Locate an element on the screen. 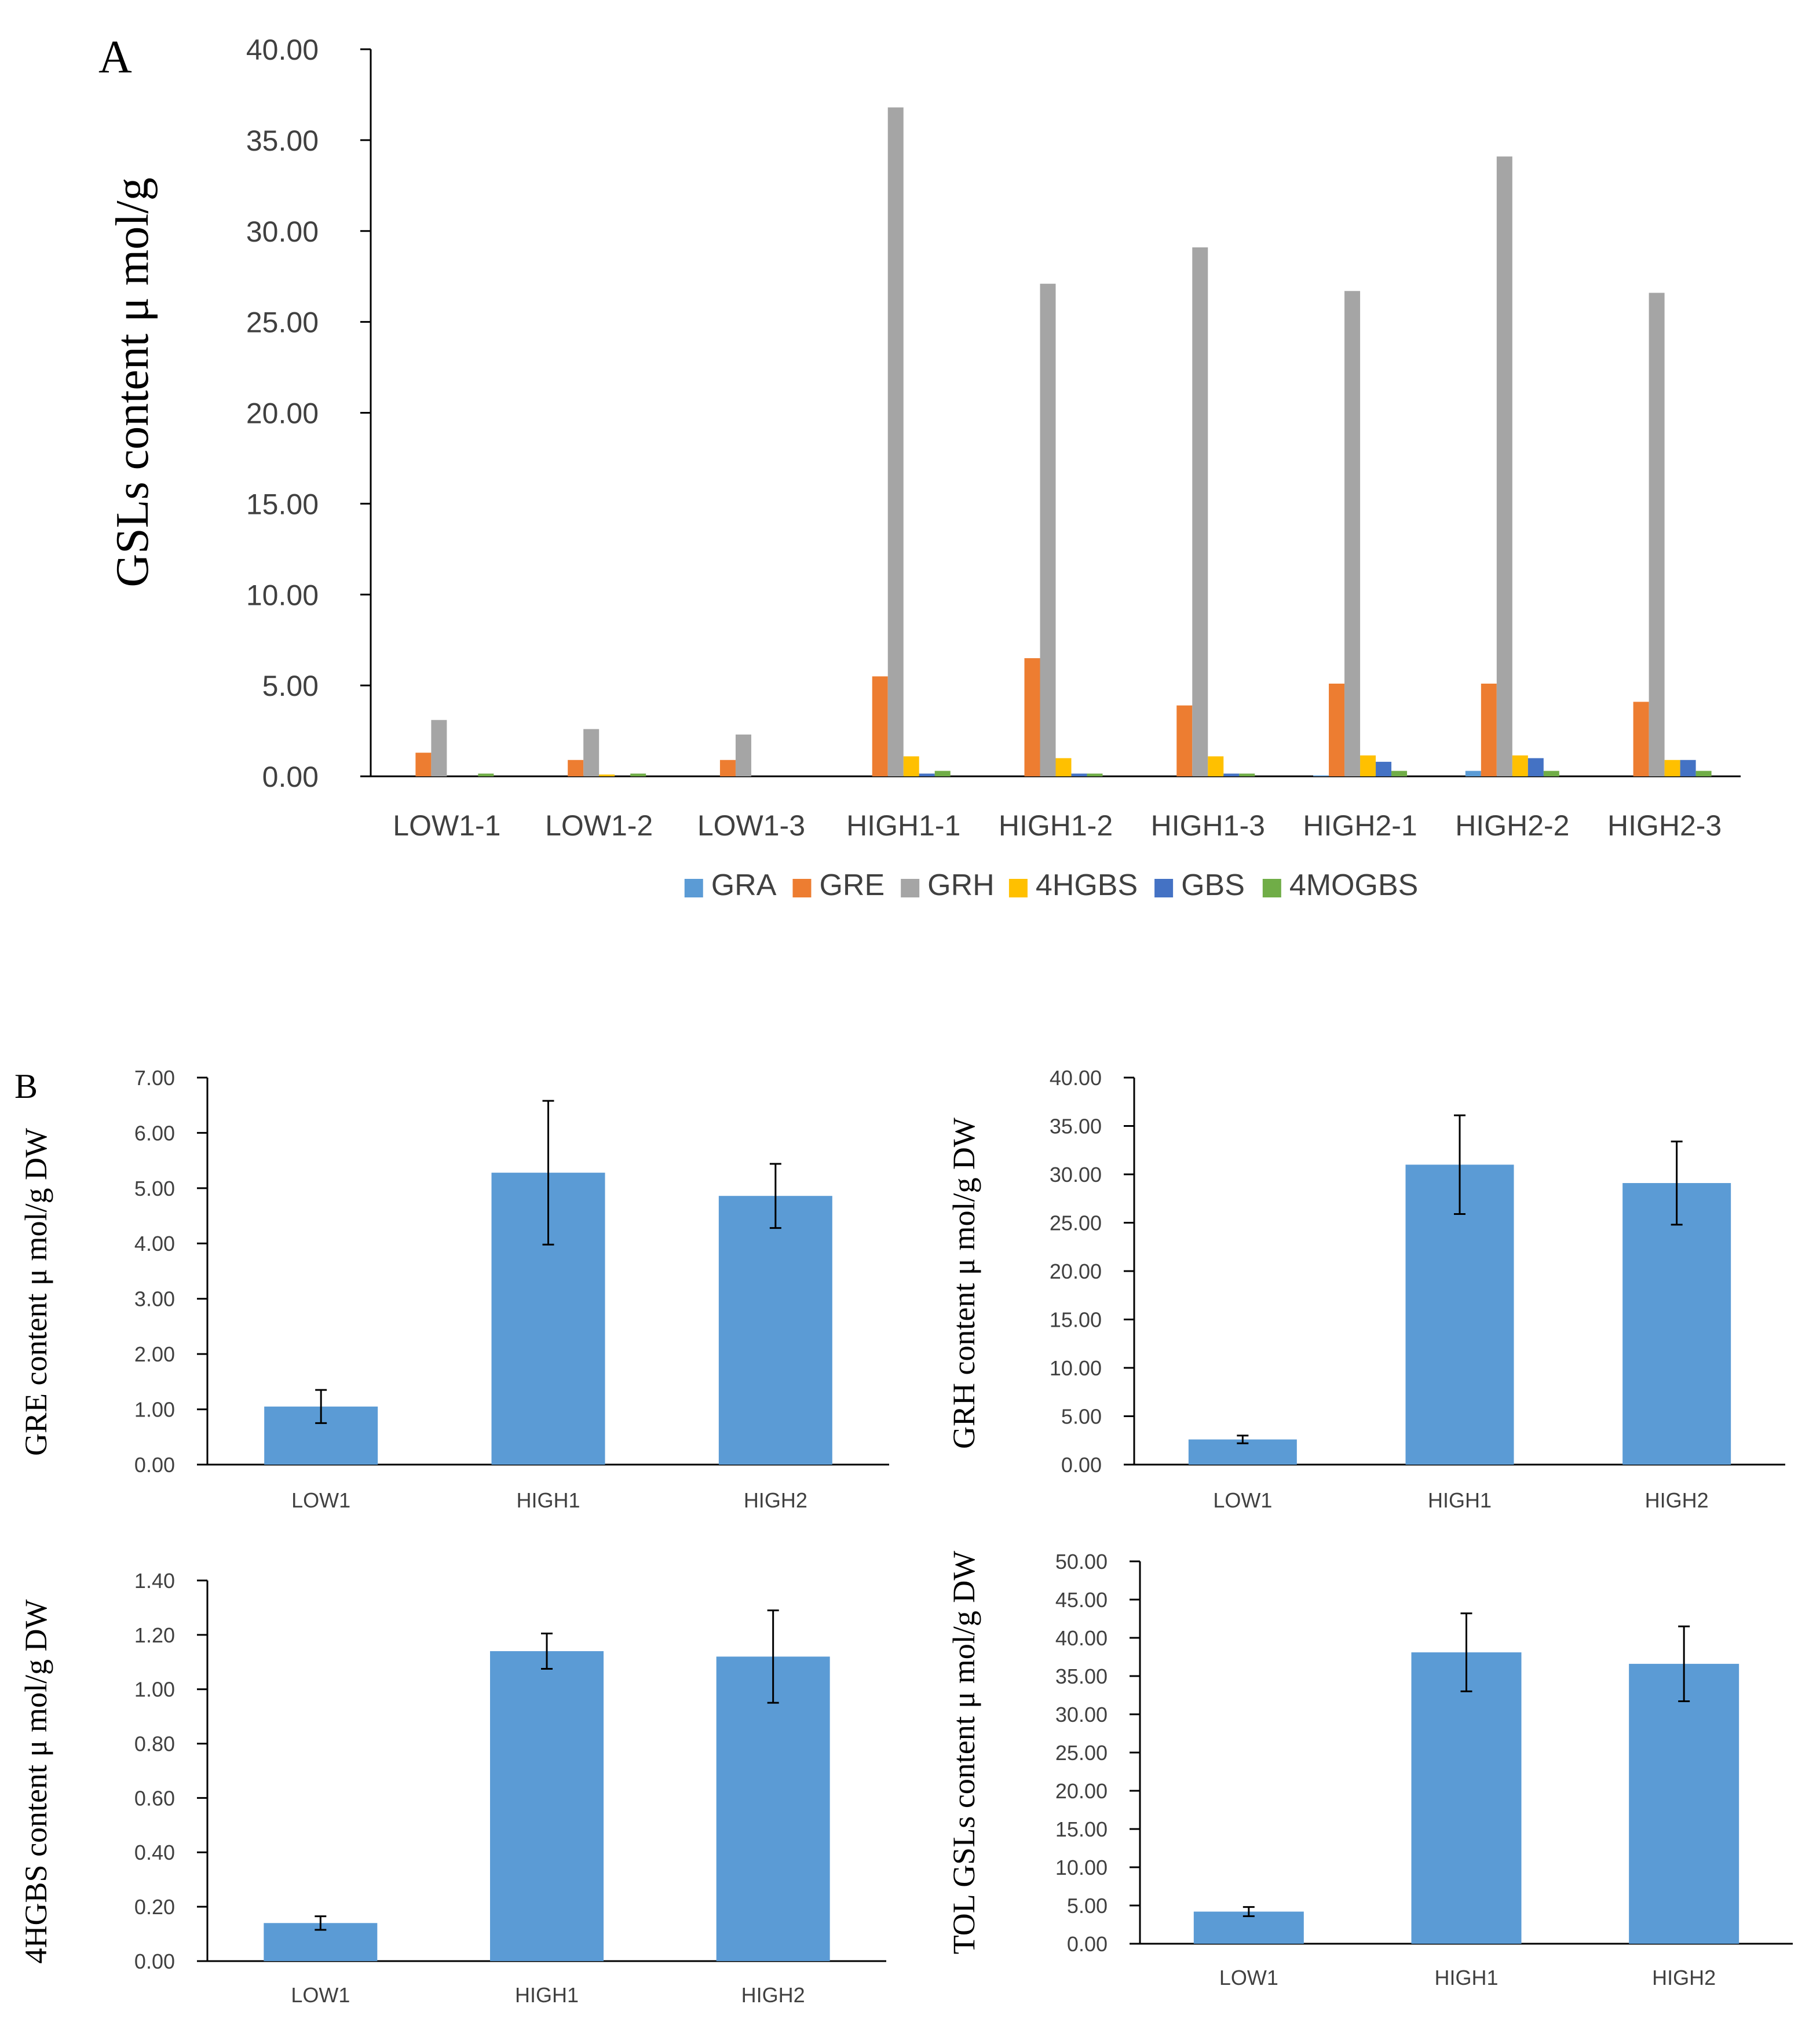 The width and height of the screenshot is (1820, 2037). y-tick-label: 10.00 is located at coordinates (1081, 1868).